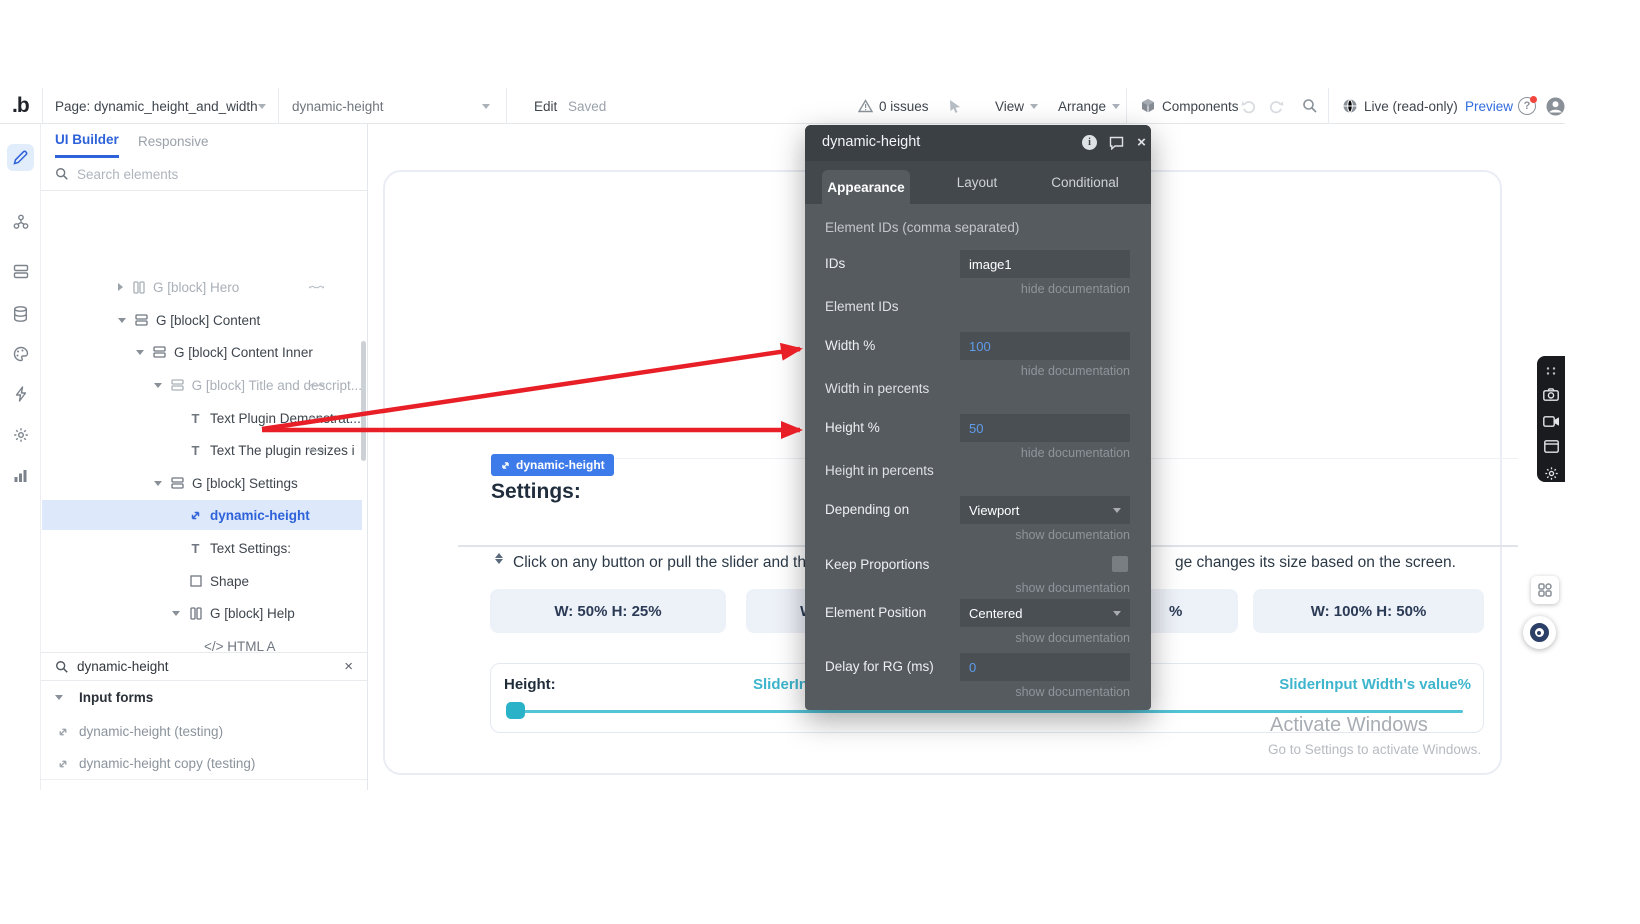  Describe the element at coordinates (1276, 106) in the screenshot. I see `redo-button` at that location.